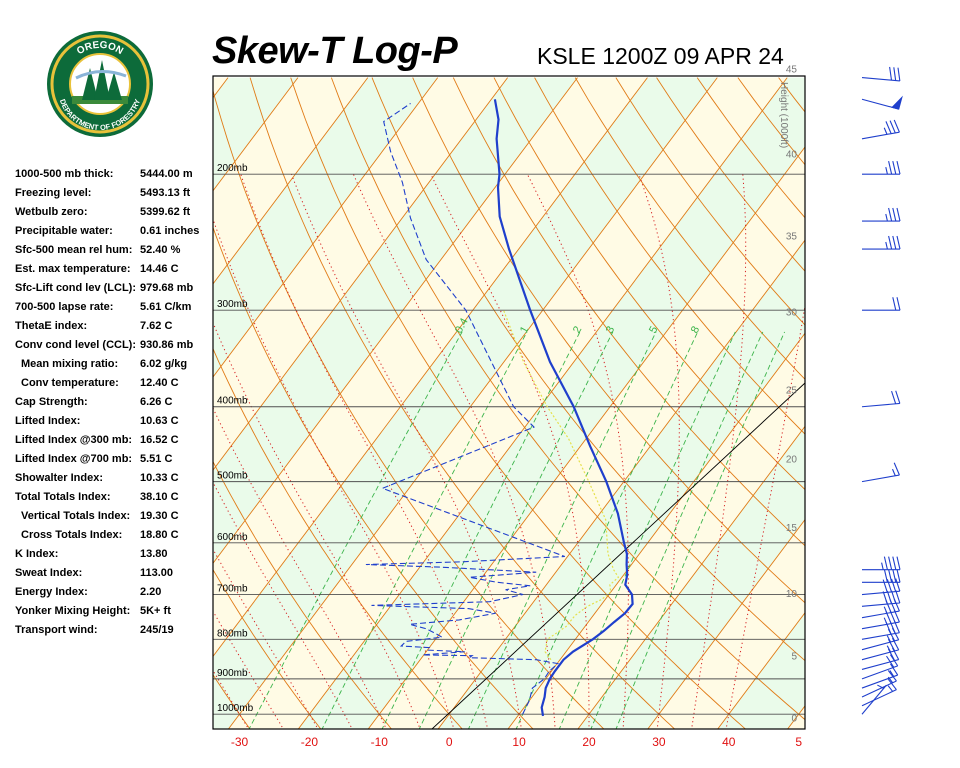 Image resolution: width=960 pixels, height=768 pixels. I want to click on height-tick-label: 30, so click(792, 312).